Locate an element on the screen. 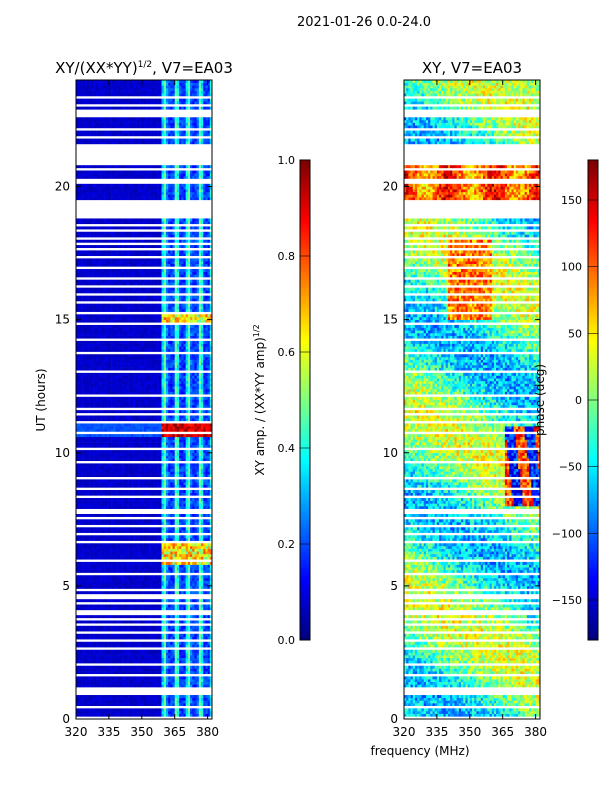  colorbar-tick-label: −50 is located at coordinates (570, 467).